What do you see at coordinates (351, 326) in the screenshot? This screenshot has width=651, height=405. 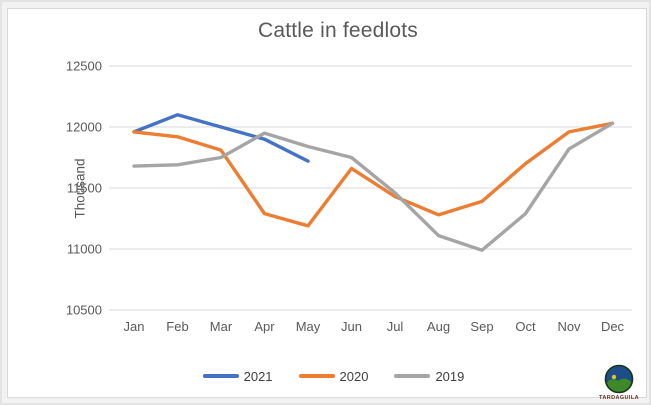 I see `x-tick-label: Jun` at bounding box center [351, 326].